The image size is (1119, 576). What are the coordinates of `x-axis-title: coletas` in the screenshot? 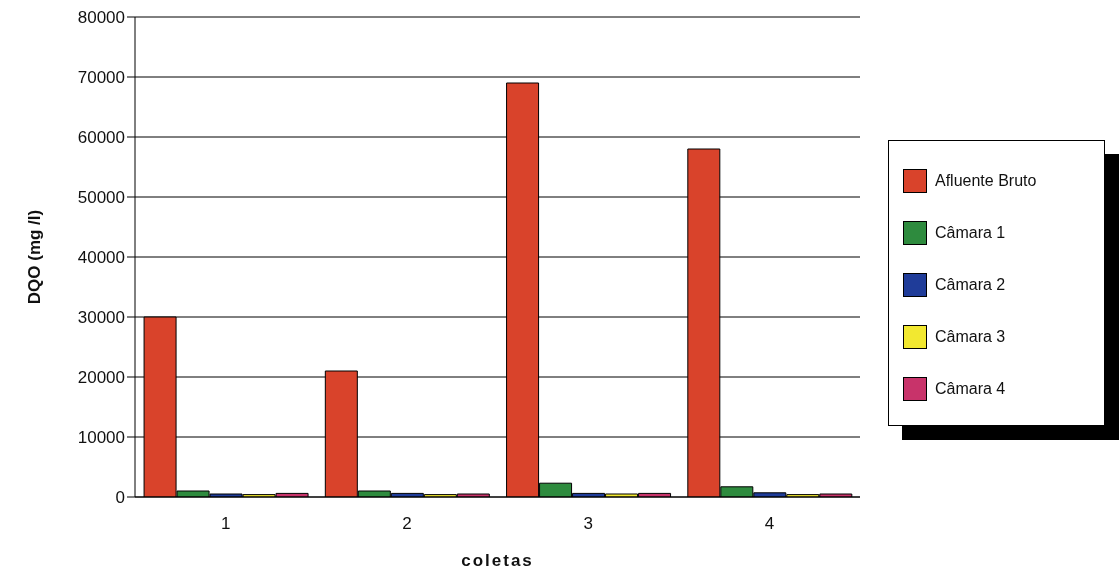 It's located at (497, 560).